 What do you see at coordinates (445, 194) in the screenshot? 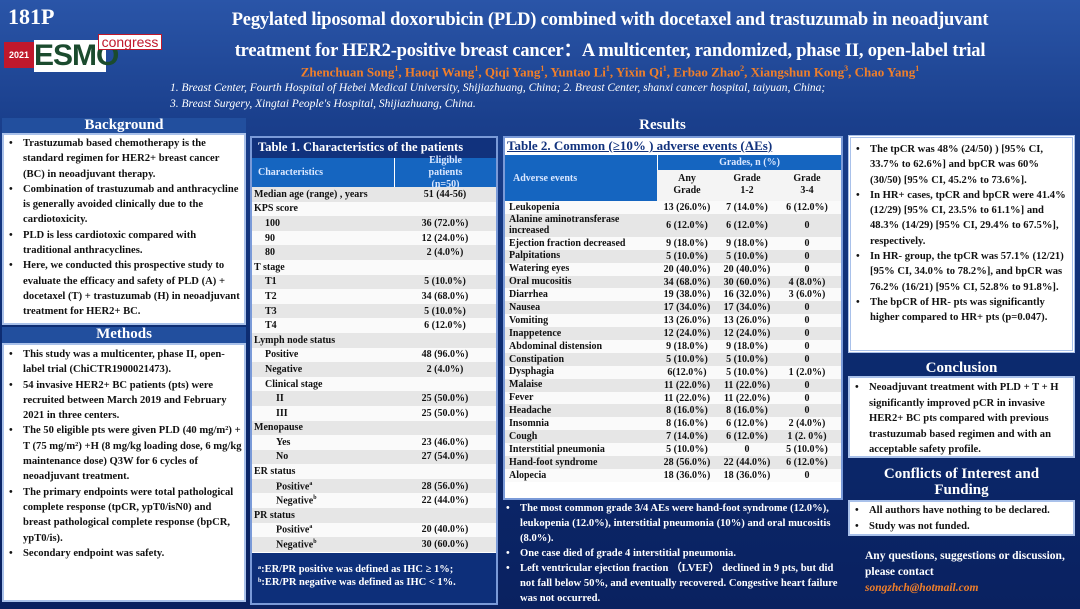
I see `table1-value: 51 (44-56)` at bounding box center [445, 194].